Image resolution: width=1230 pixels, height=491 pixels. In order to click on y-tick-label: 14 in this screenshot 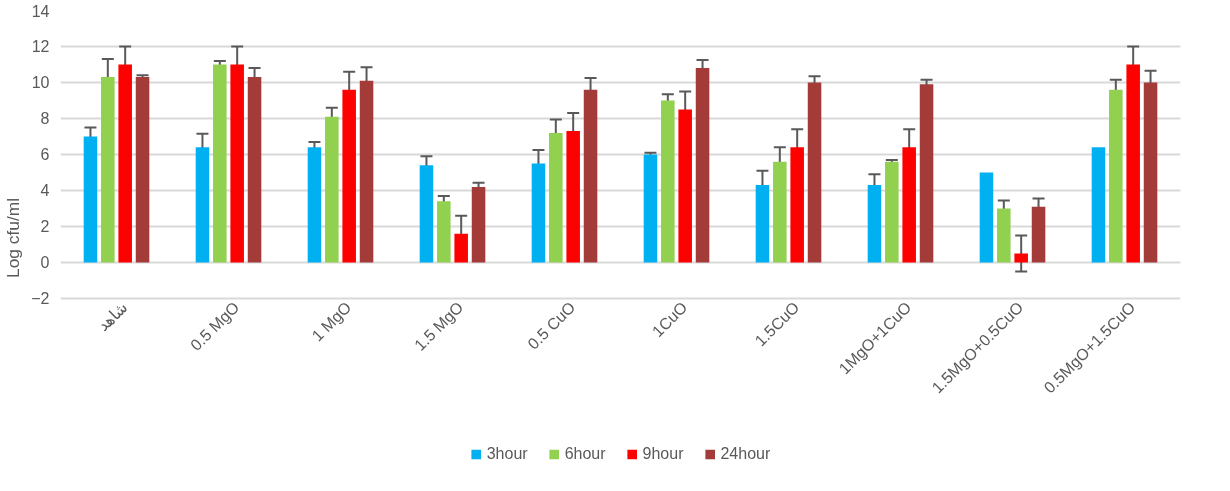, I will do `click(40, 11)`.